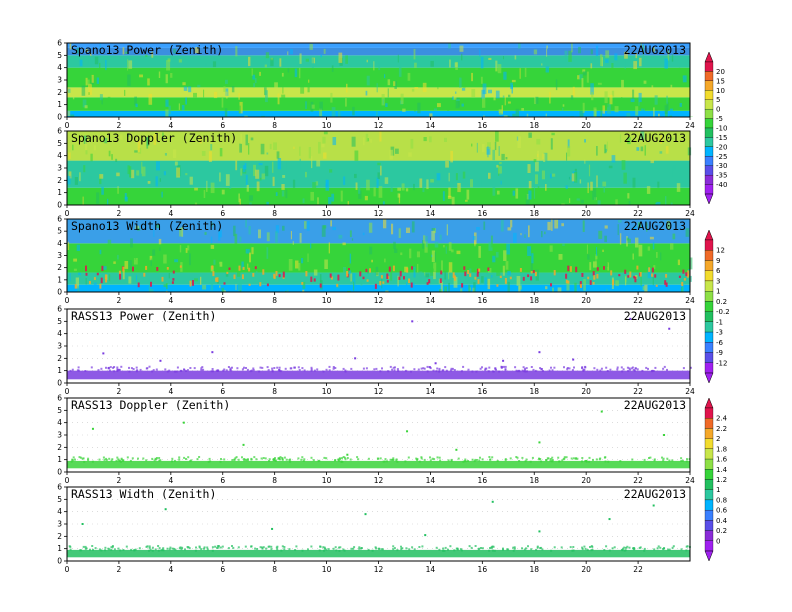  What do you see at coordinates (709, 403) in the screenshot?
I see `colorbar-top-cap` at bounding box center [709, 403].